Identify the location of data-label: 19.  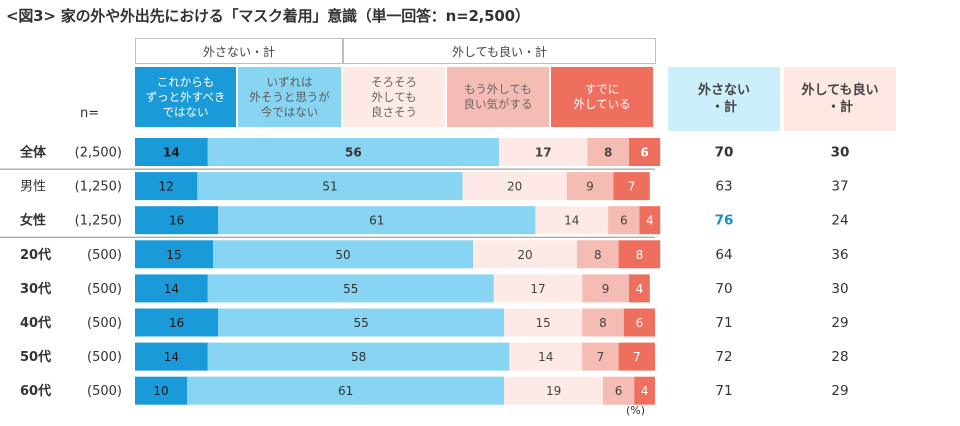
(553, 391).